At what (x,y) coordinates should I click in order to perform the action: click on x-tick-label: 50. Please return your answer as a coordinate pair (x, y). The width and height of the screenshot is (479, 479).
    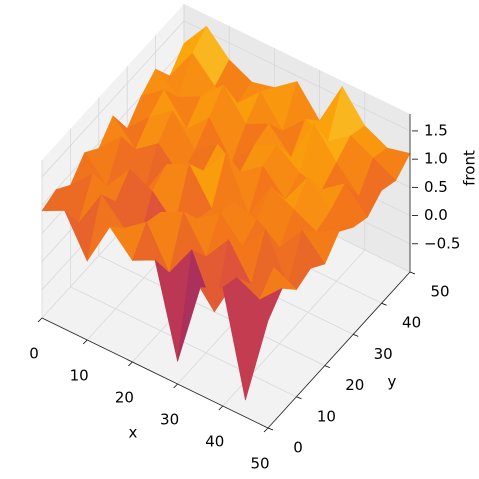
    Looking at the image, I should click on (259, 464).